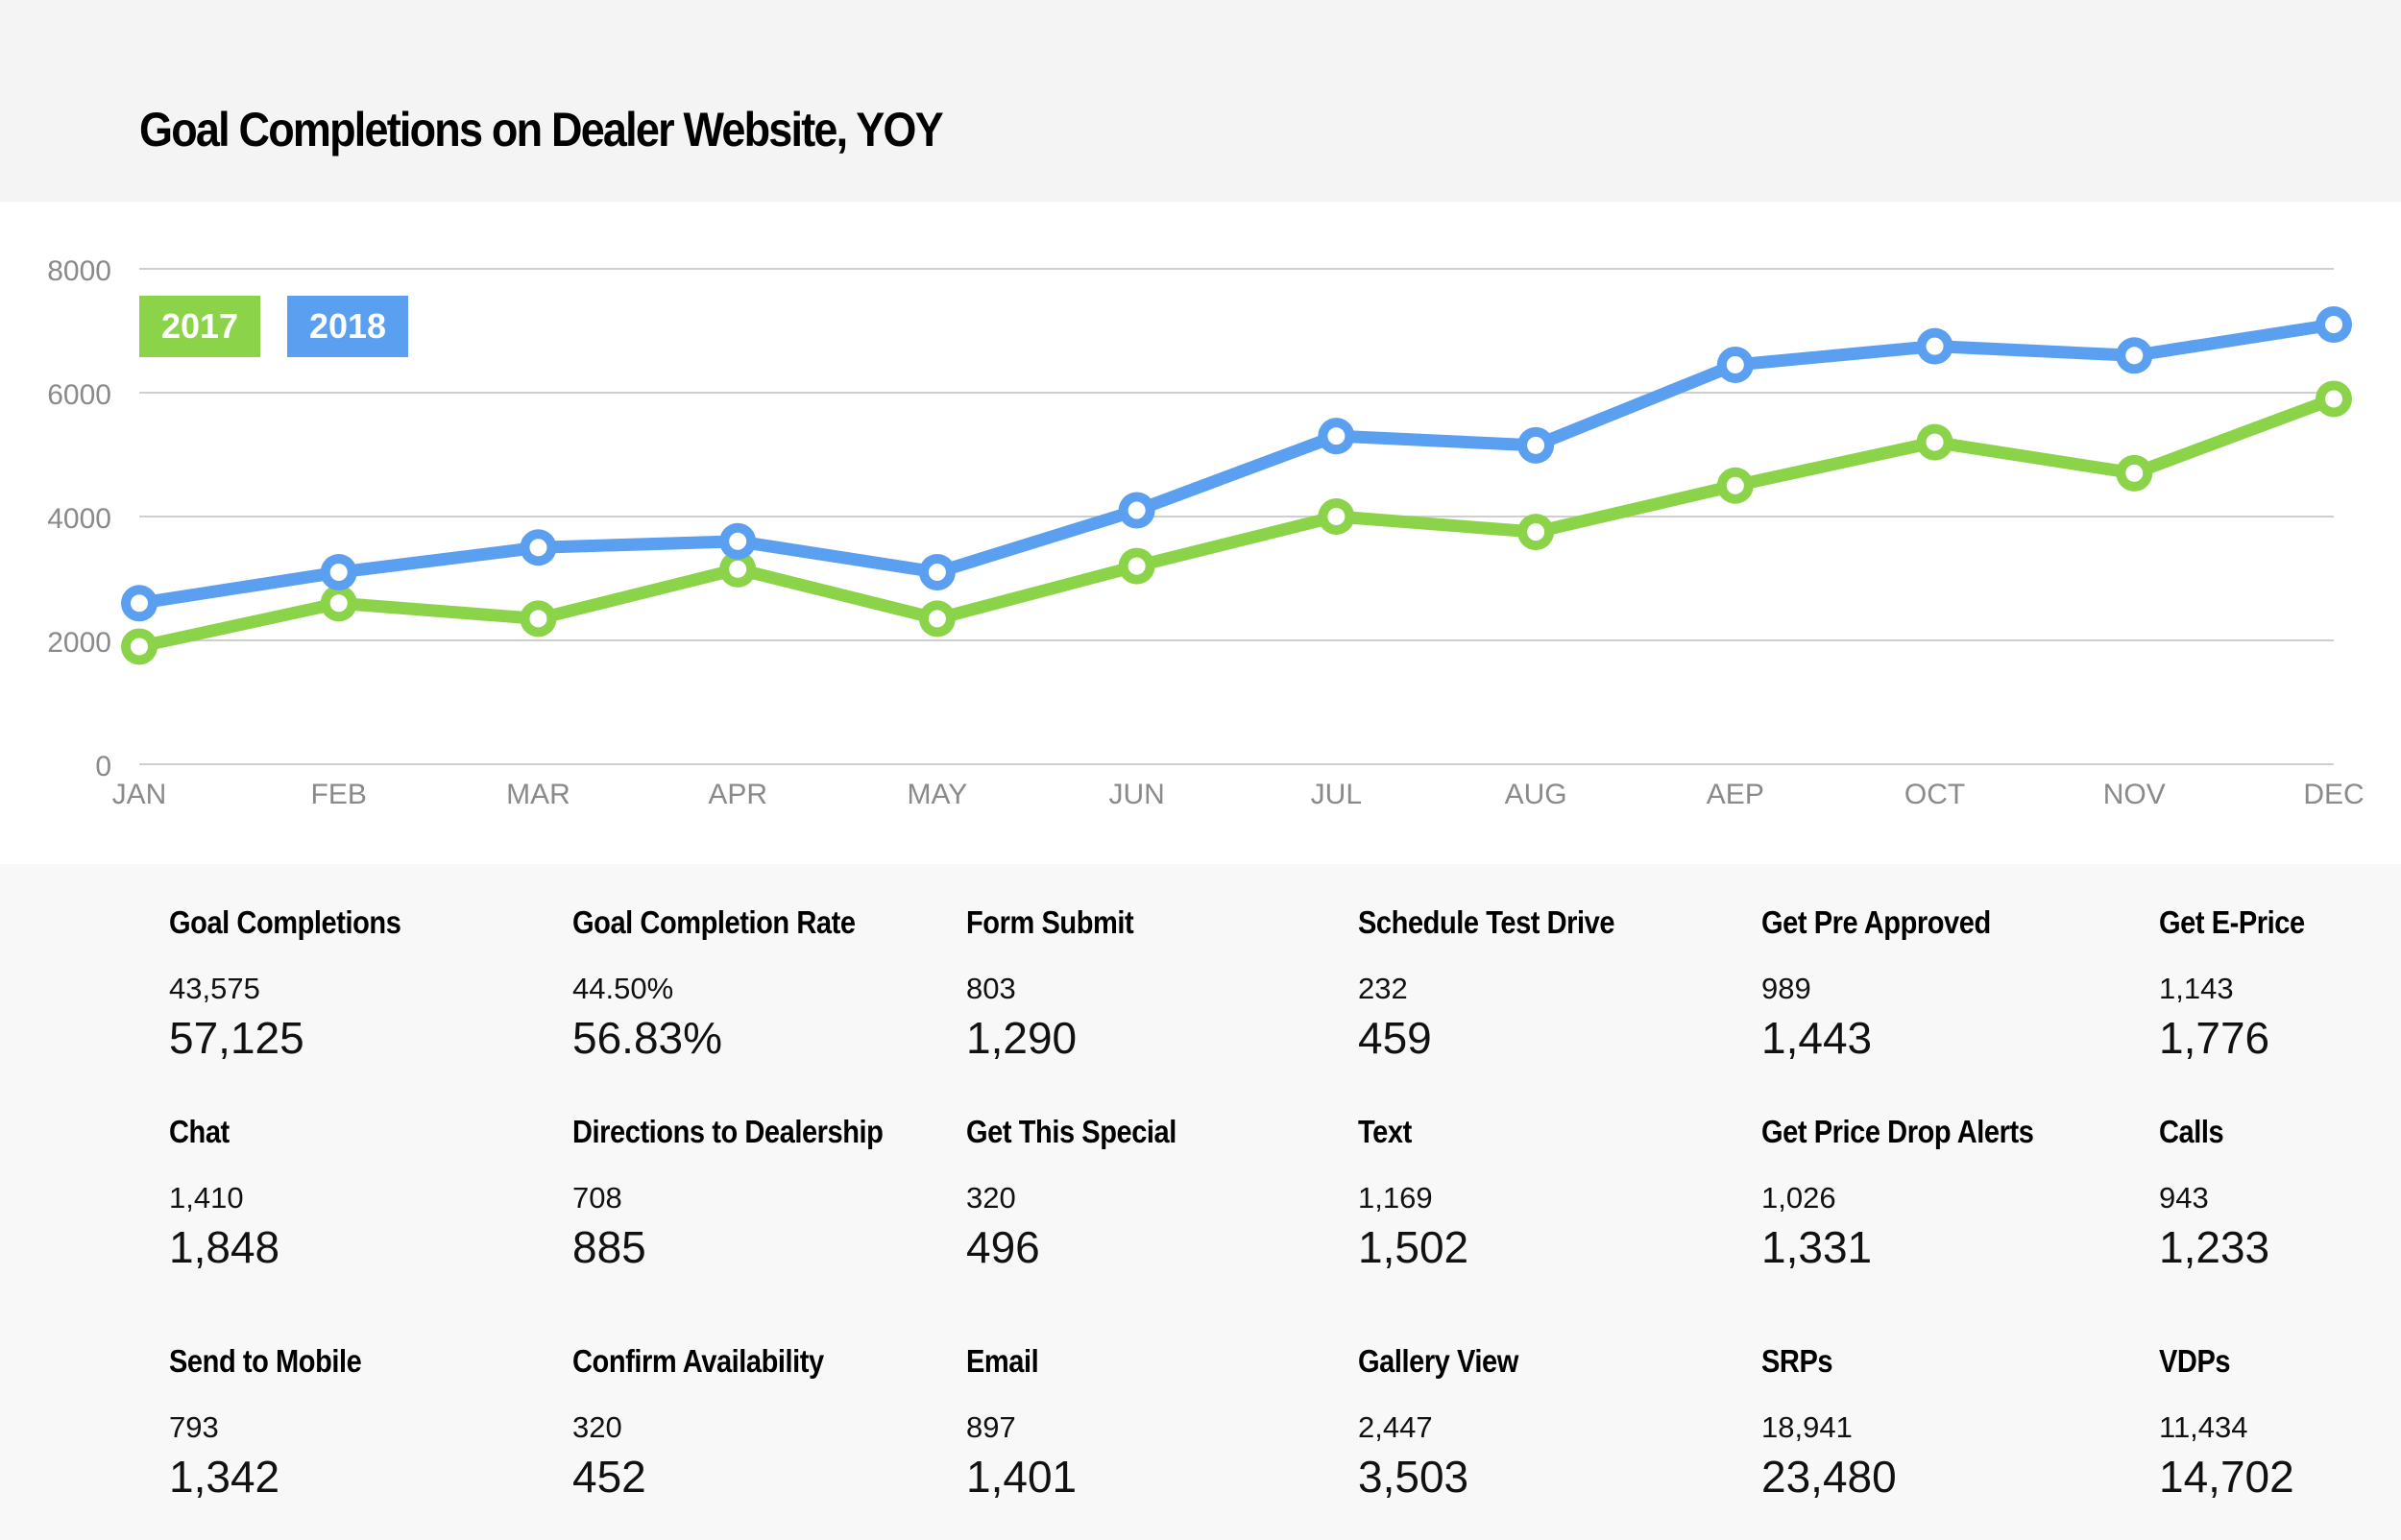 Image resolution: width=2401 pixels, height=1540 pixels. I want to click on x-tick-label: MAY, so click(938, 794).